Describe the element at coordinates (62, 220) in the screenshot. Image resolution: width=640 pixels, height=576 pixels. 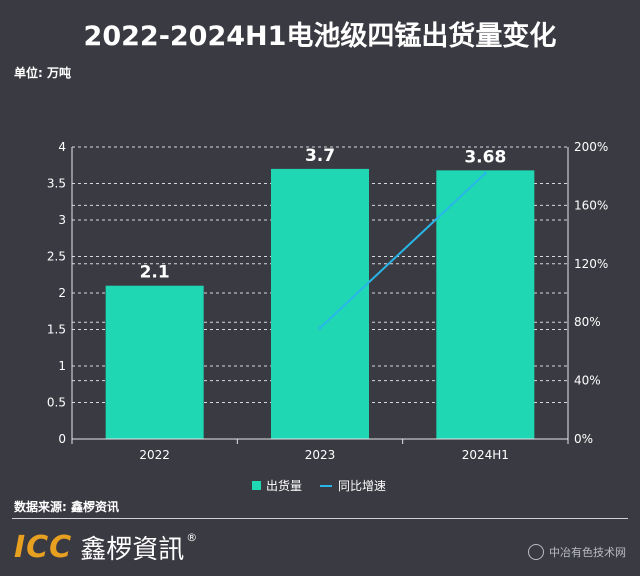
I see `left-tick-label: 3` at that location.